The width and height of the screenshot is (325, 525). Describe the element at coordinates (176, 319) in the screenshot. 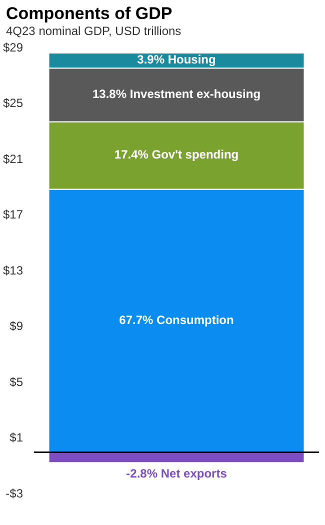

I see `annotation: 67.7% Consumption` at that location.